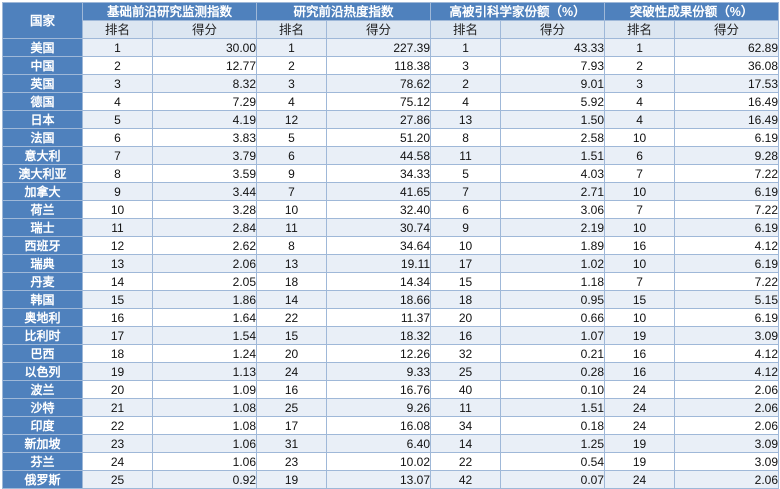 This screenshot has height=489, width=780. Describe the element at coordinates (466, 461) in the screenshot. I see `rank-cell: 22` at that location.